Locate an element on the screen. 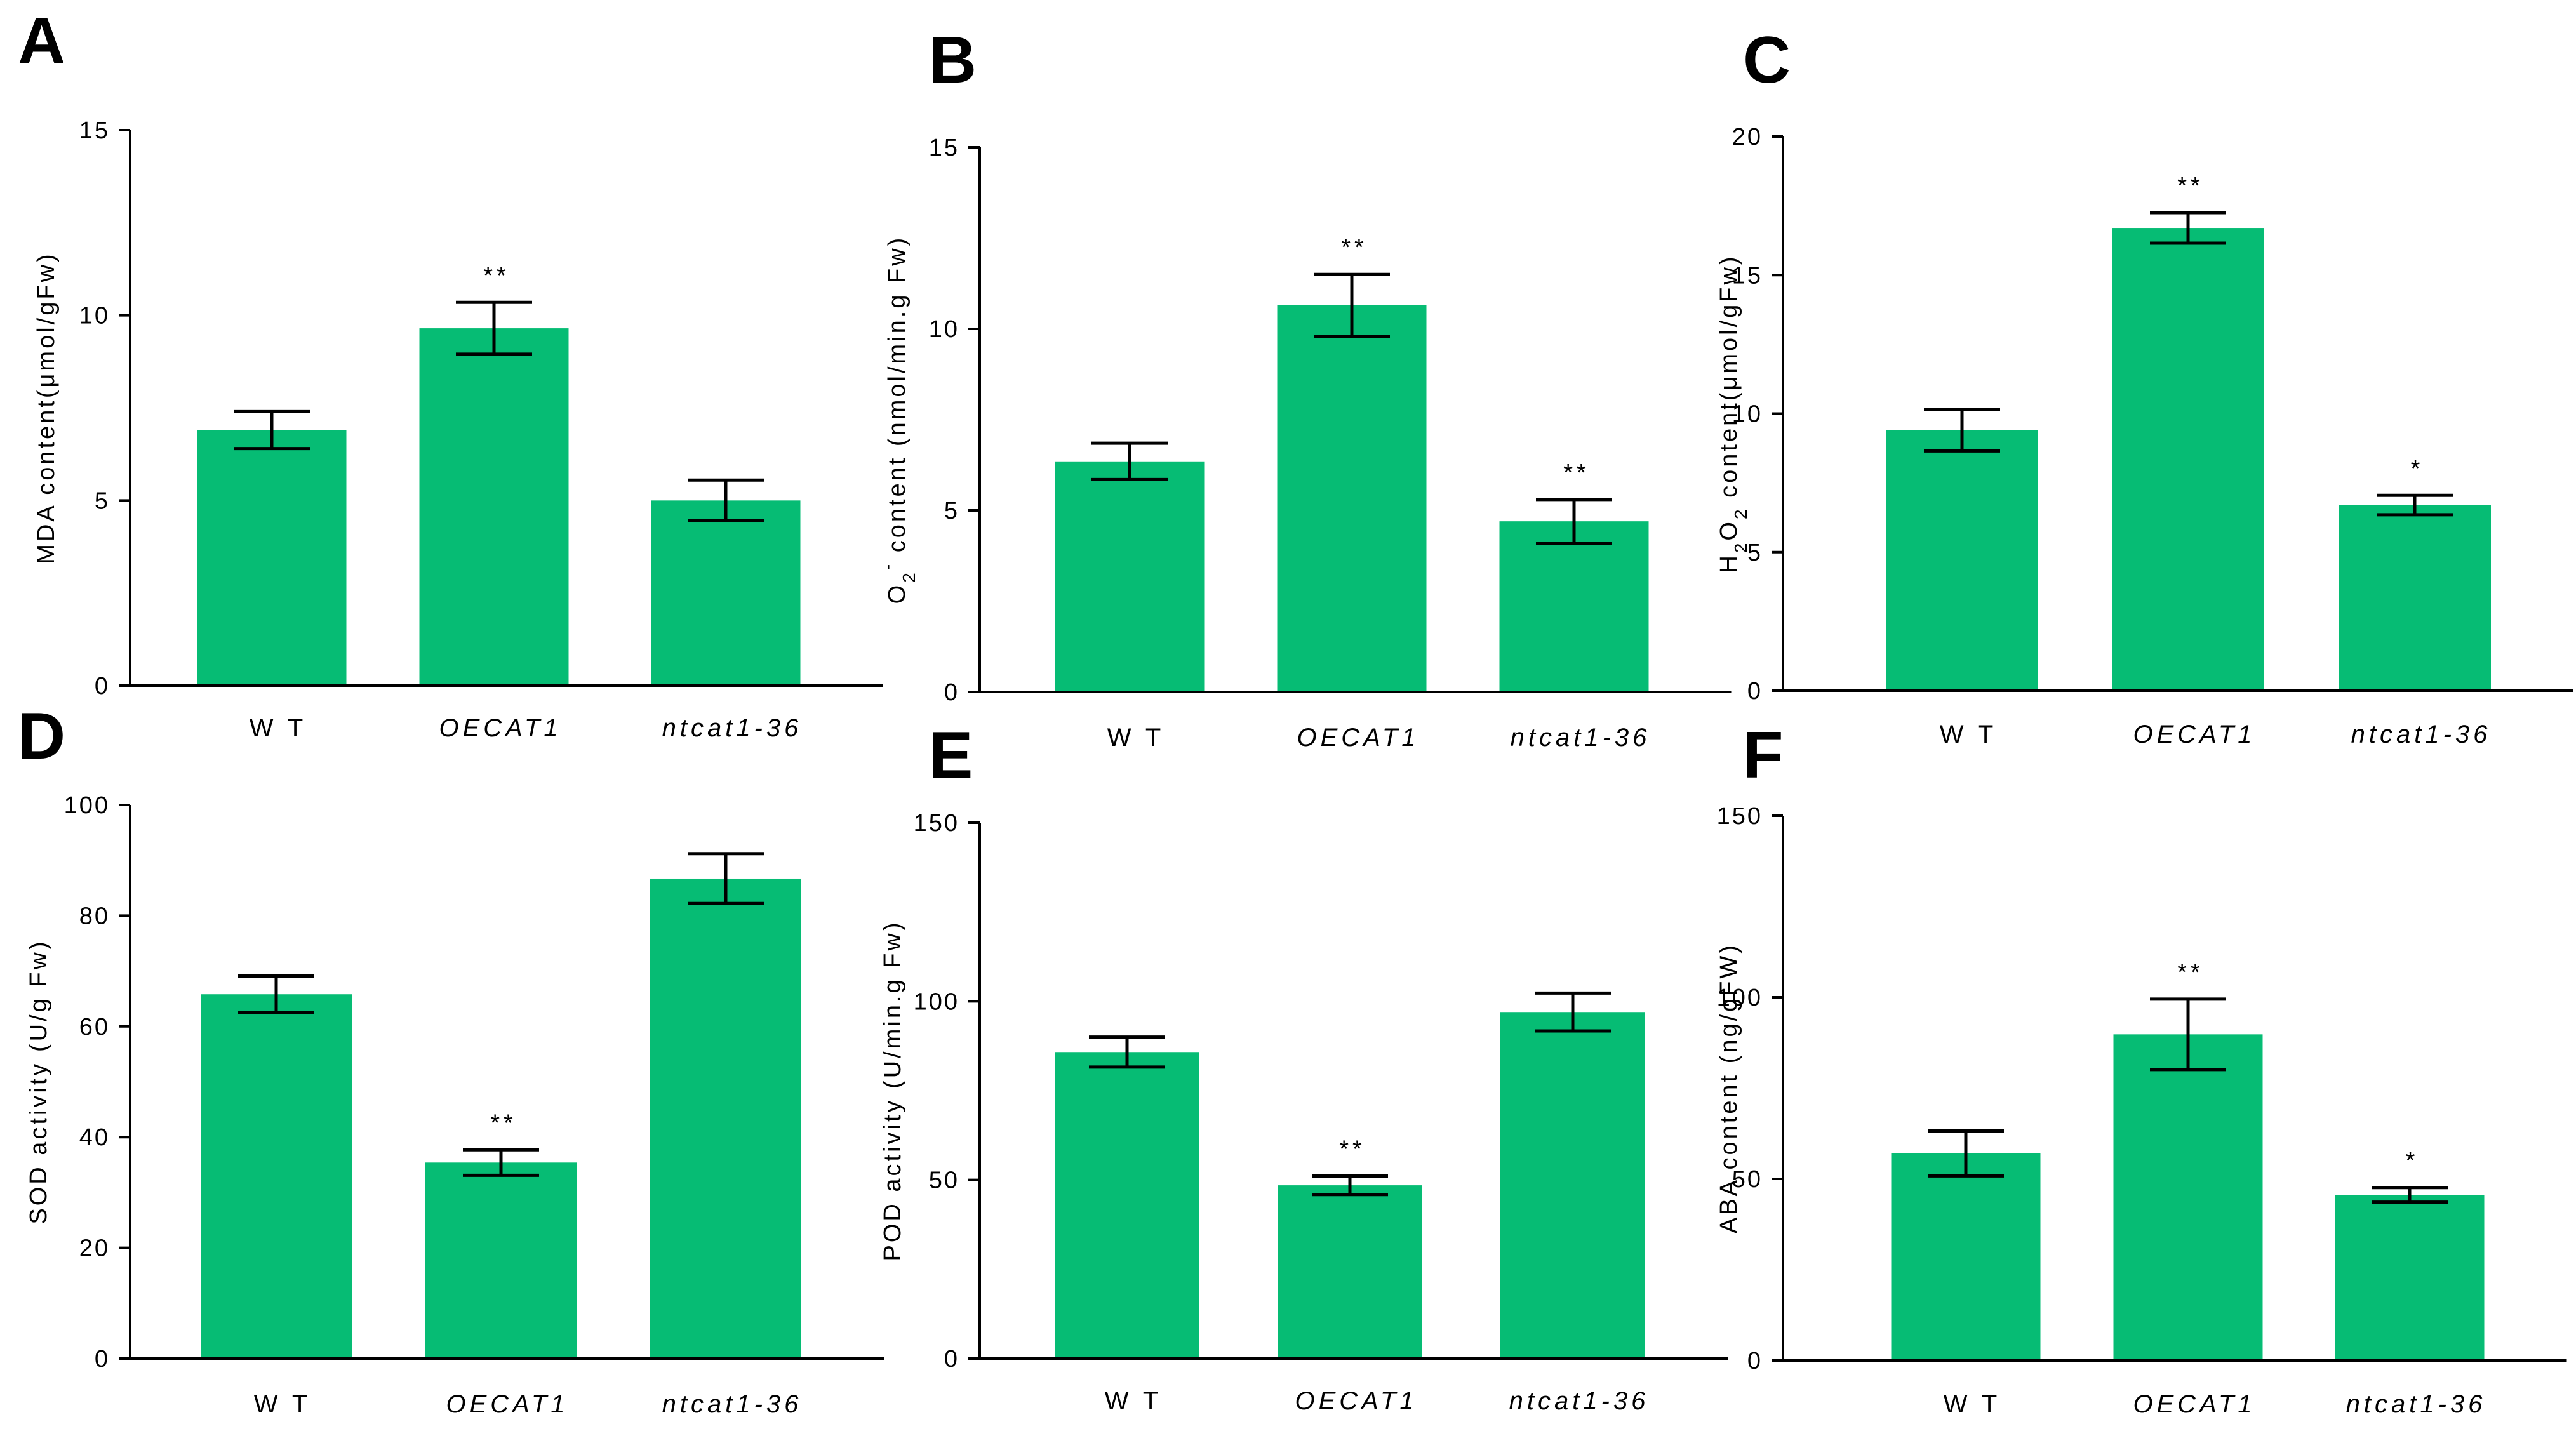 The width and height of the screenshot is (2576, 1429). y-tick-label: 60 is located at coordinates (94, 1027).